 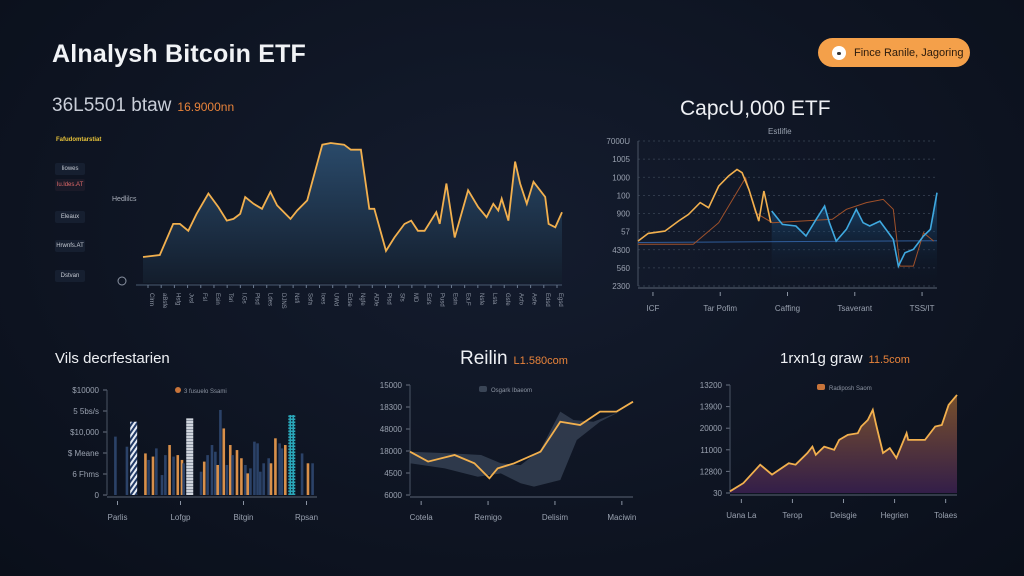 I want to click on bar-chart-y-tick-label: $10,000, so click(x=84, y=432).